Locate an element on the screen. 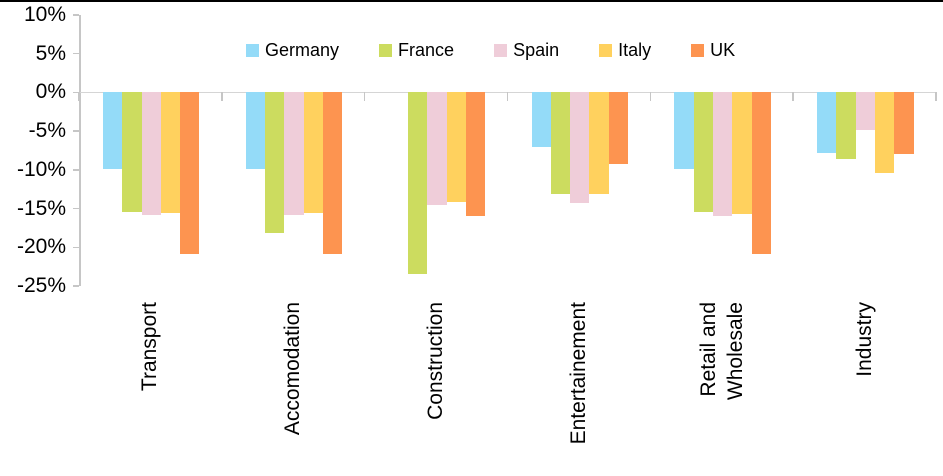 The width and height of the screenshot is (943, 476). legend-item-france: France is located at coordinates (416, 50).